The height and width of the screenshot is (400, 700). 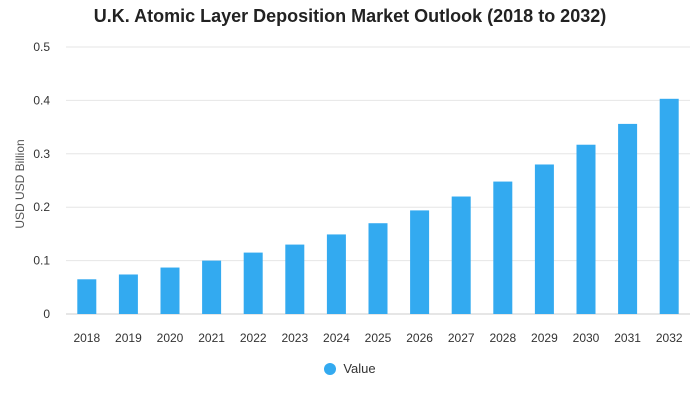 What do you see at coordinates (336, 274) in the screenshot?
I see `bar-2024` at bounding box center [336, 274].